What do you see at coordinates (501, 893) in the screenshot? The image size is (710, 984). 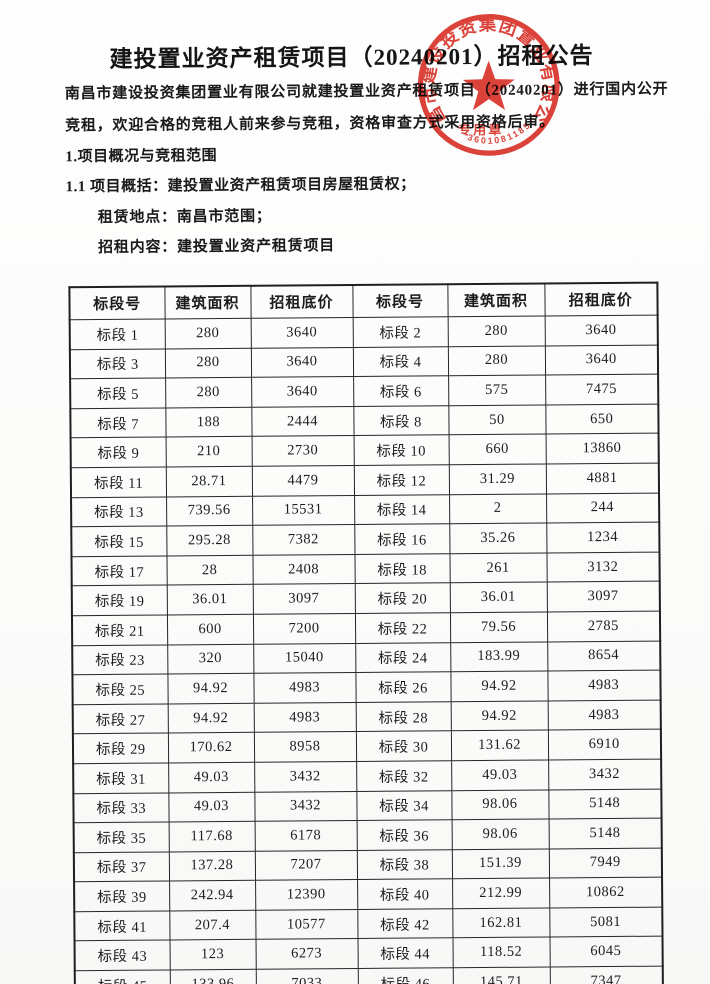 I see `table-cell: 212.99` at bounding box center [501, 893].